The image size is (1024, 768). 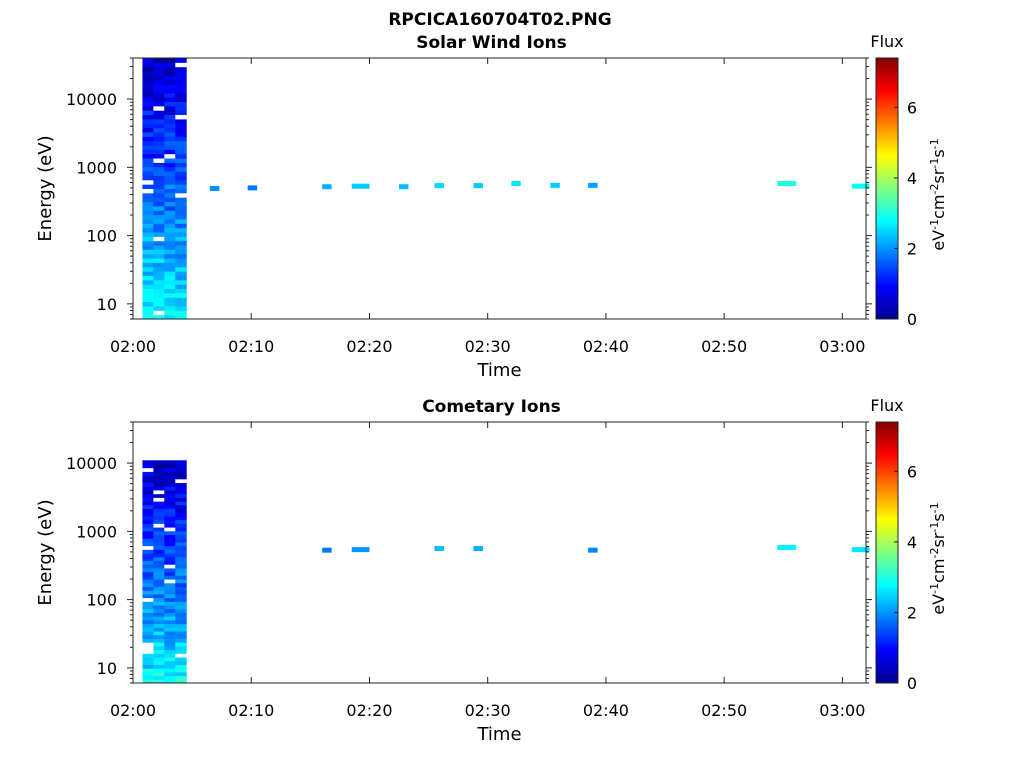 What do you see at coordinates (912, 542) in the screenshot?
I see `colorbar-tick-label: 4` at bounding box center [912, 542].